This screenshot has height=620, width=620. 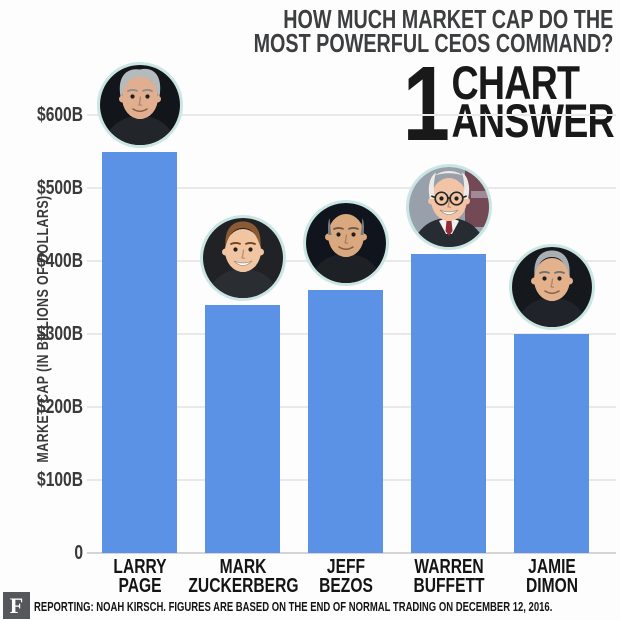 I want to click on y-tick-500: $500B, so click(x=60, y=188).